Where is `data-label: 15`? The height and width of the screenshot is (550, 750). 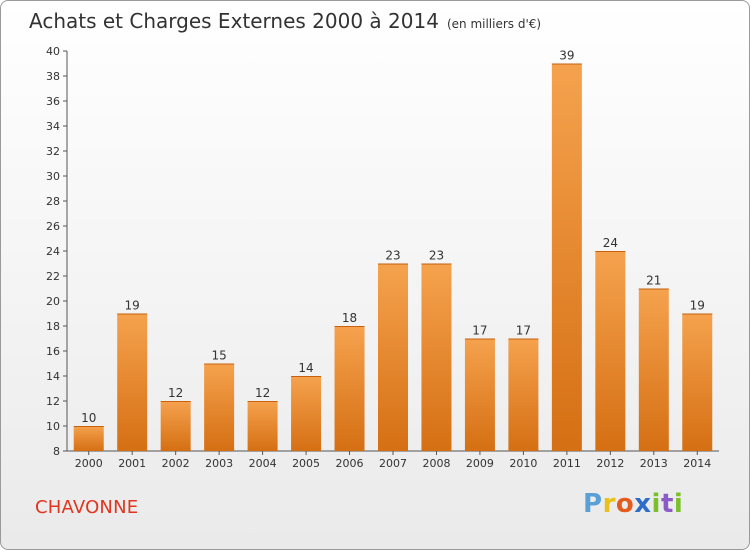 data-label: 15 is located at coordinates (218, 356).